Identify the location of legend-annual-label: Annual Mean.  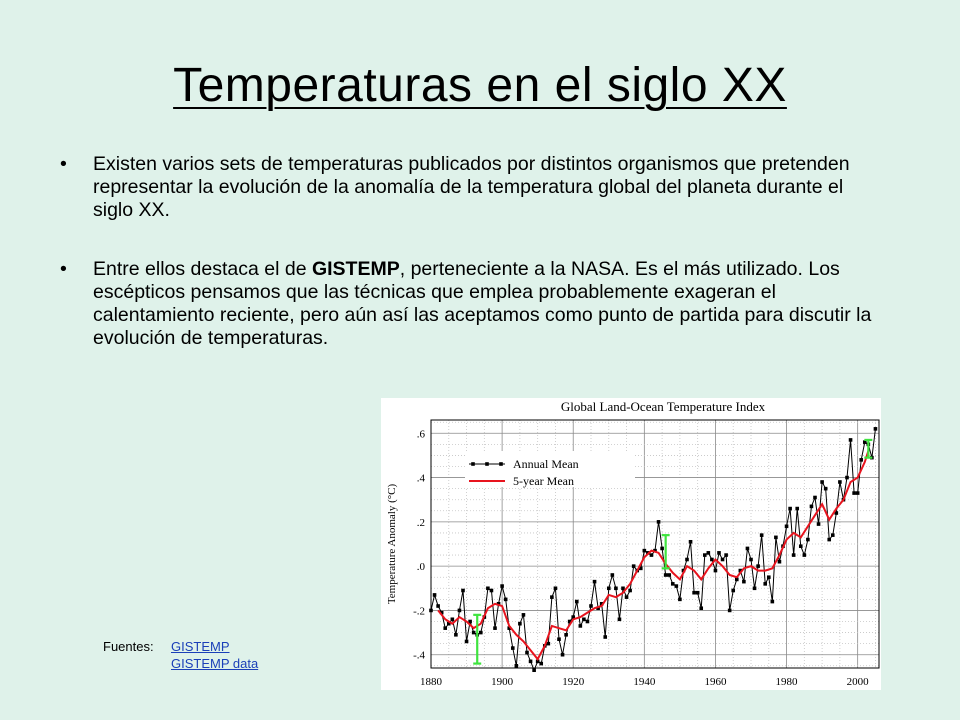
(546, 464).